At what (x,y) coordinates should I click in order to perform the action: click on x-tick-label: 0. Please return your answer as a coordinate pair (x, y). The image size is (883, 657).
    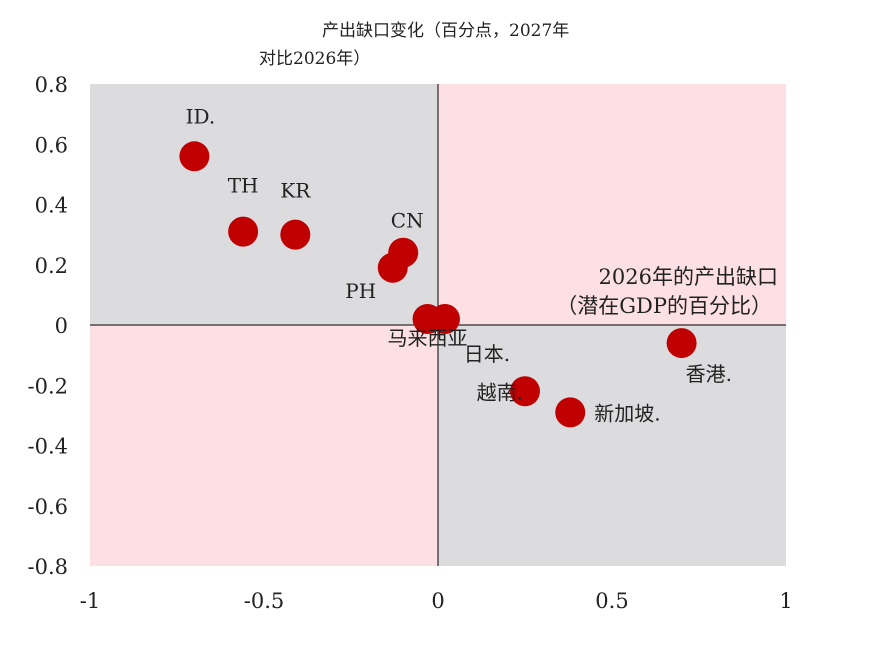
    Looking at the image, I should click on (437, 601).